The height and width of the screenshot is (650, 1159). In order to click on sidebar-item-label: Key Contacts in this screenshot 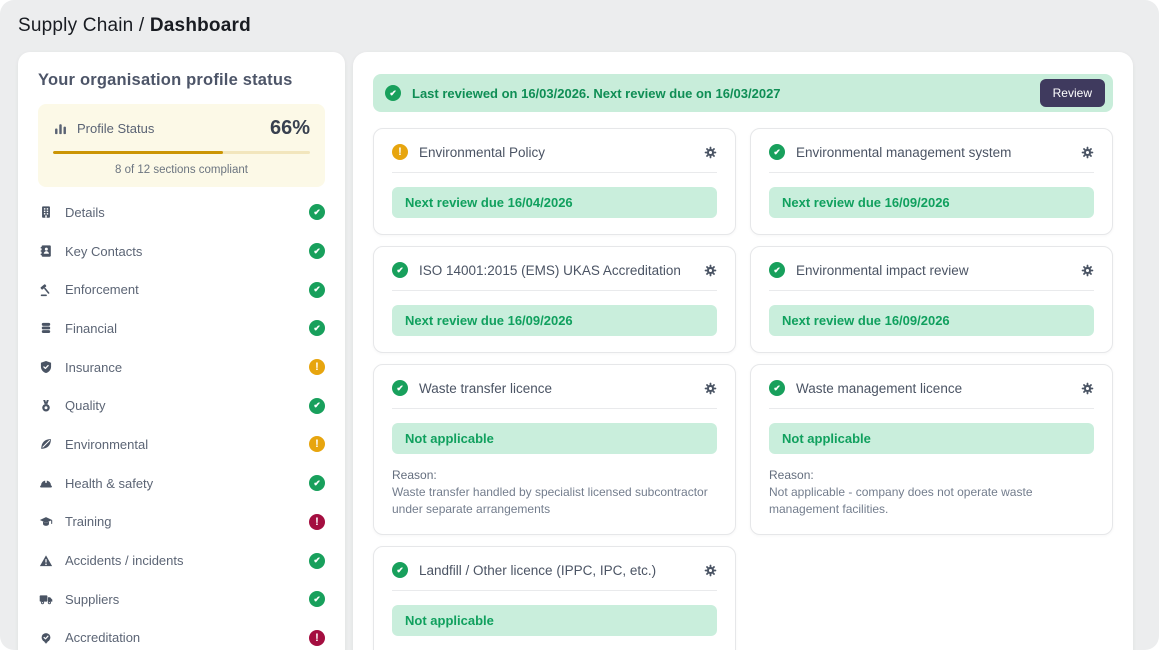, I will do `click(104, 251)`.